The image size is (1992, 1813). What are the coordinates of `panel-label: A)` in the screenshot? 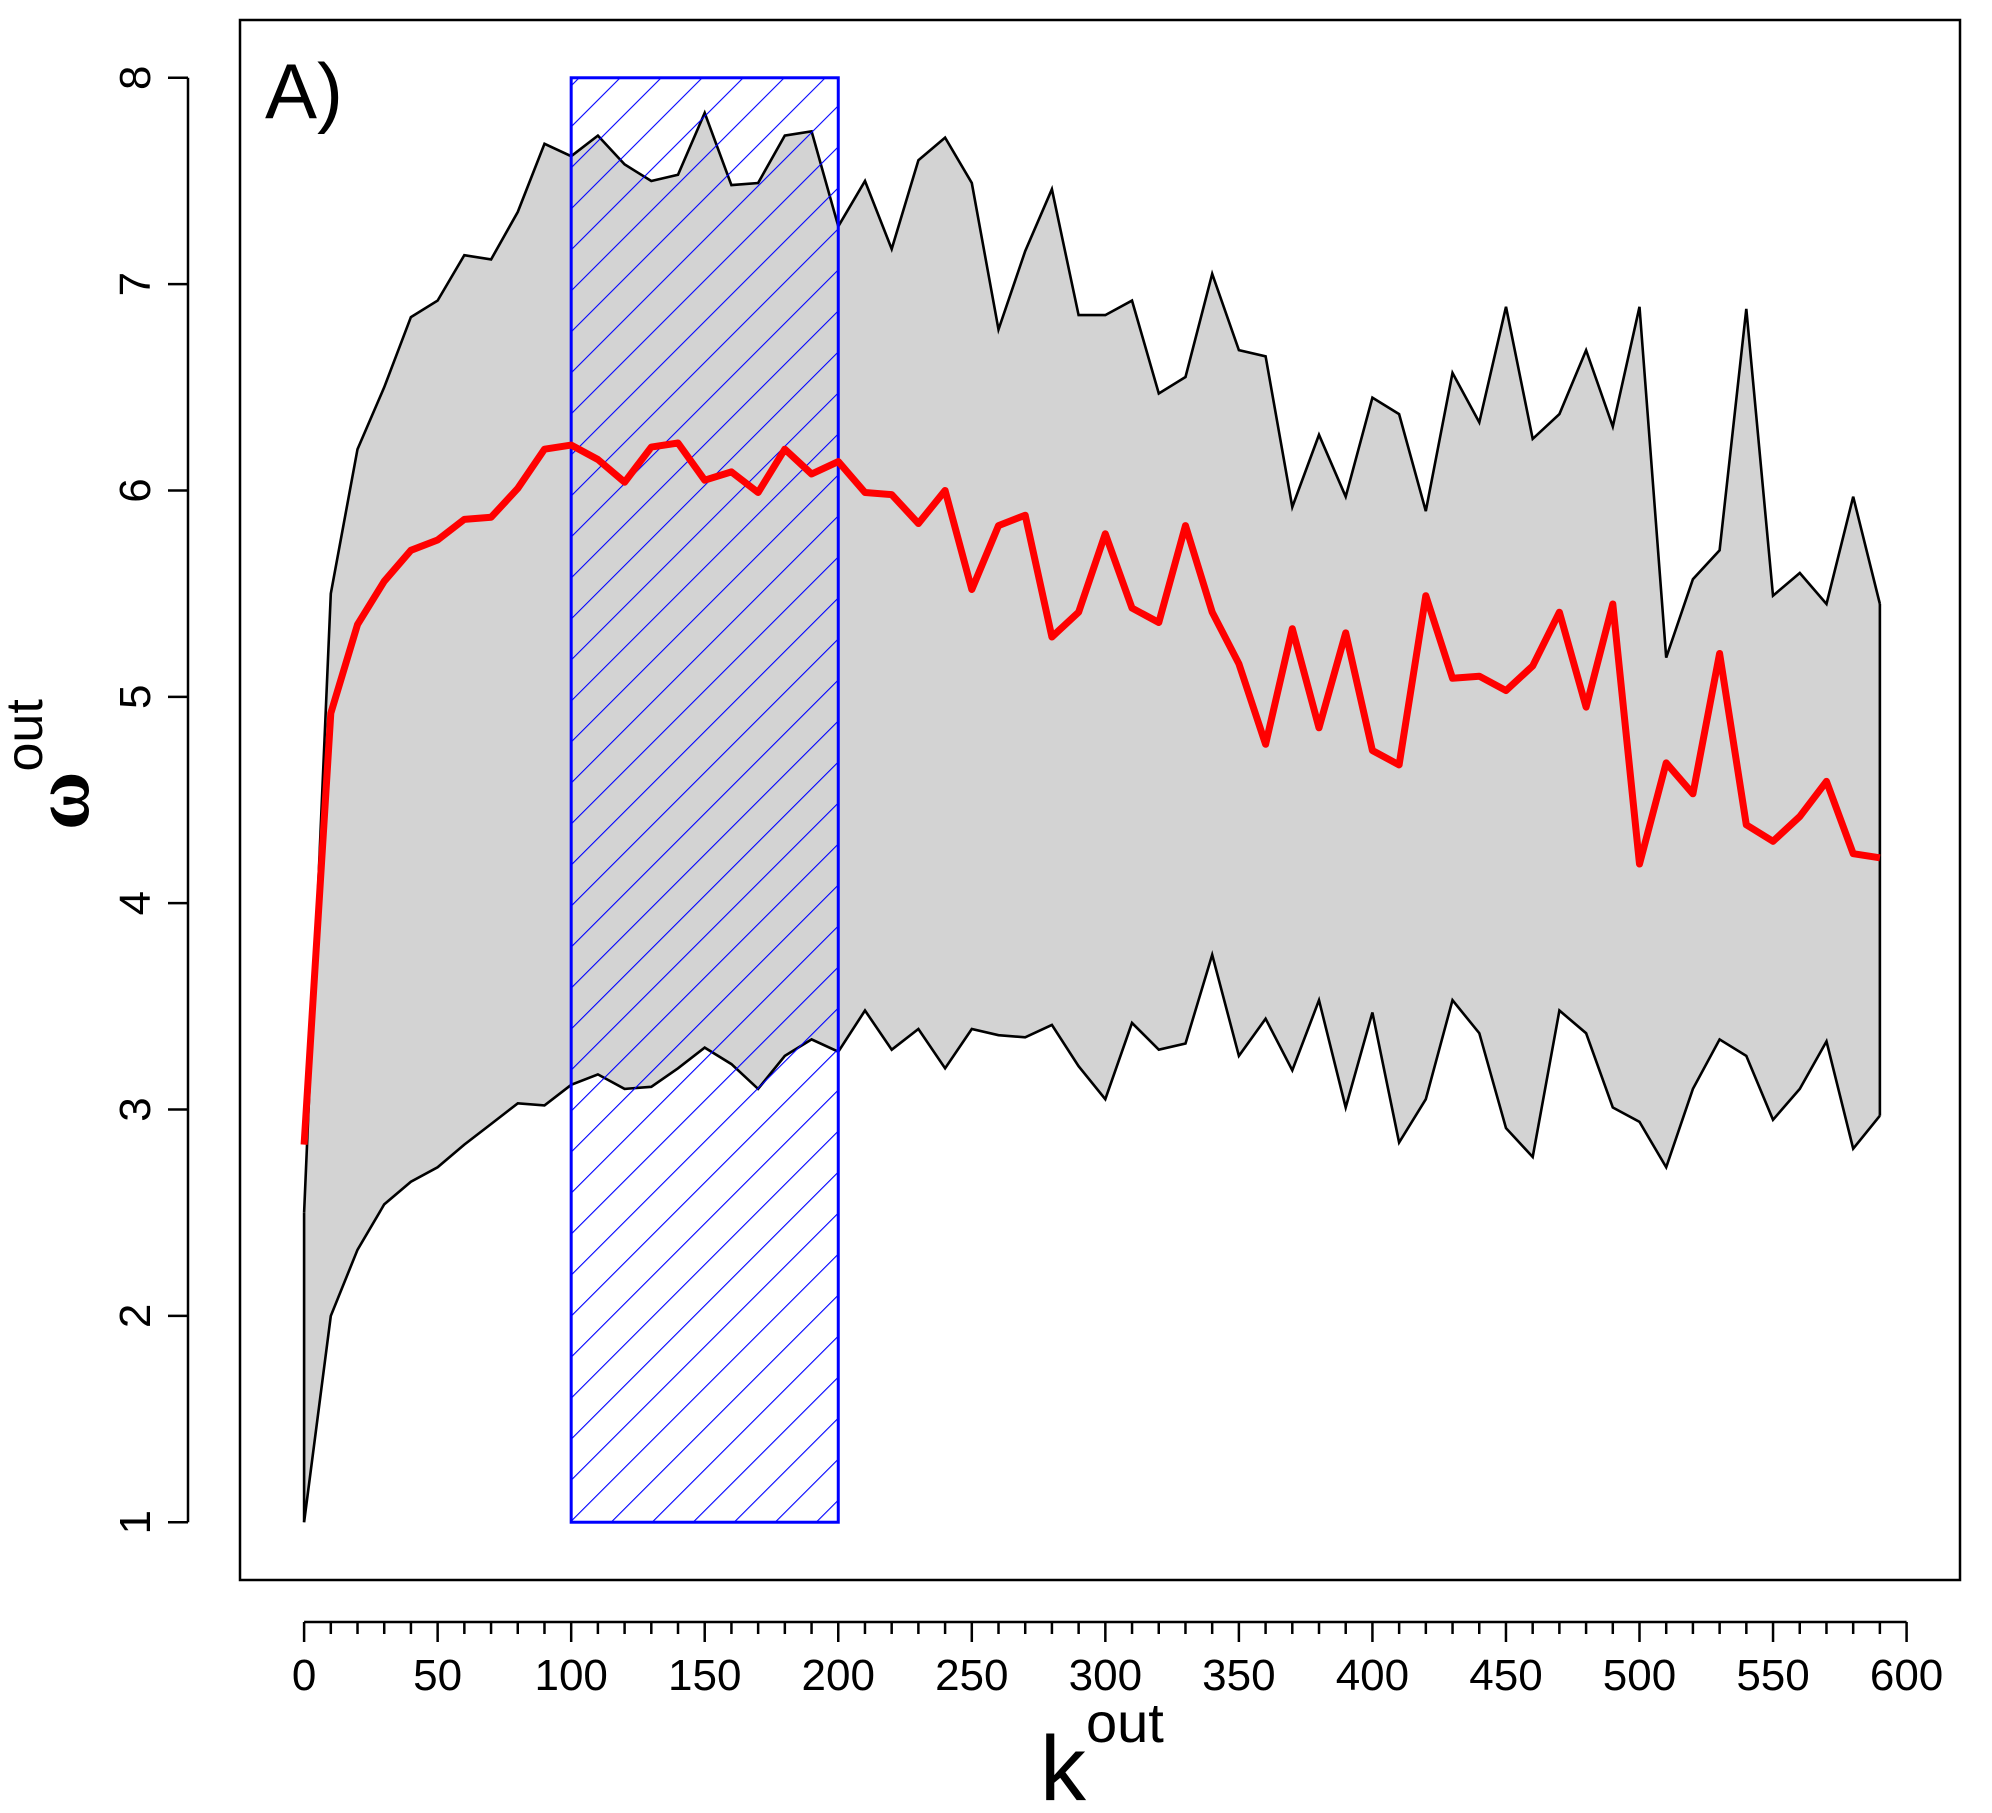 It's located at (304, 91).